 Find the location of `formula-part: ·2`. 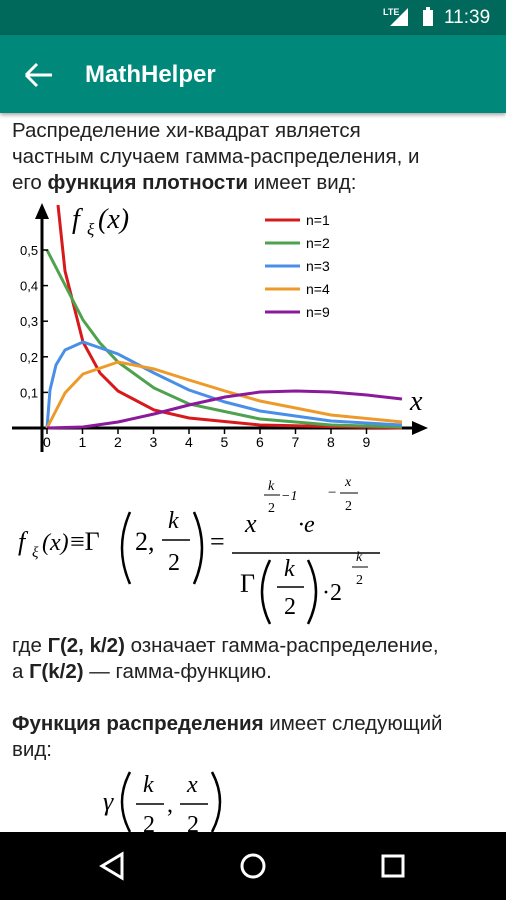

formula-part: ·2 is located at coordinates (332, 593).